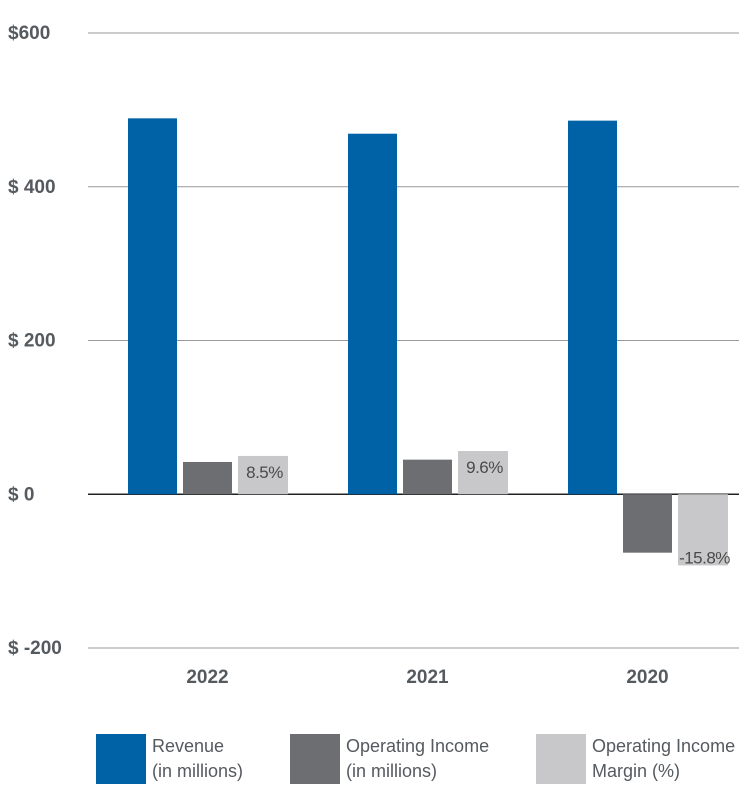  I want to click on x-tick-label: 2022, so click(207, 677).